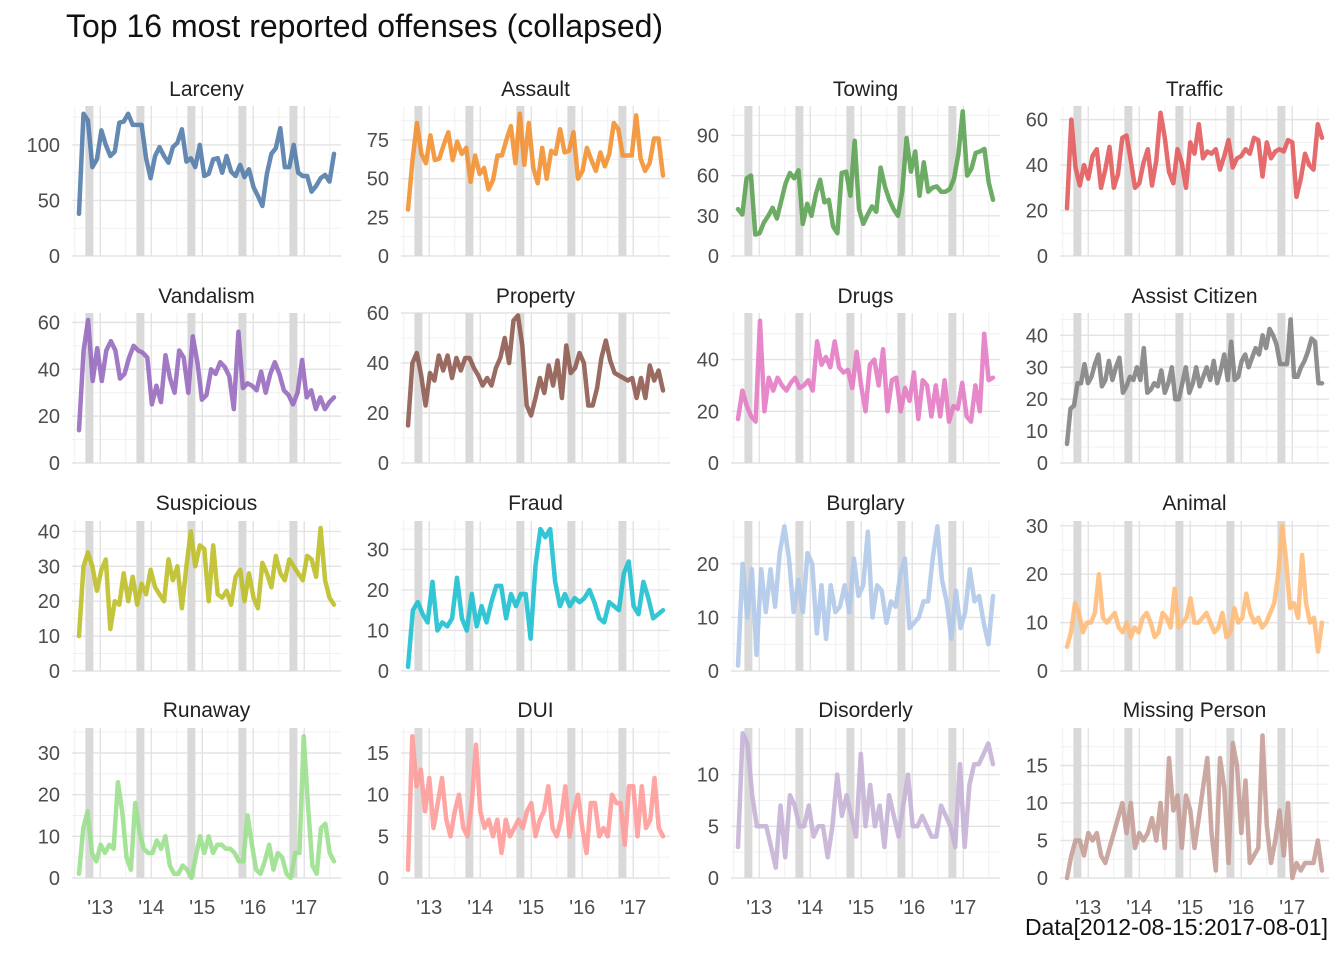 The height and width of the screenshot is (960, 1344). What do you see at coordinates (535, 503) in the screenshot?
I see `facet-strip-label: Fraud` at bounding box center [535, 503].